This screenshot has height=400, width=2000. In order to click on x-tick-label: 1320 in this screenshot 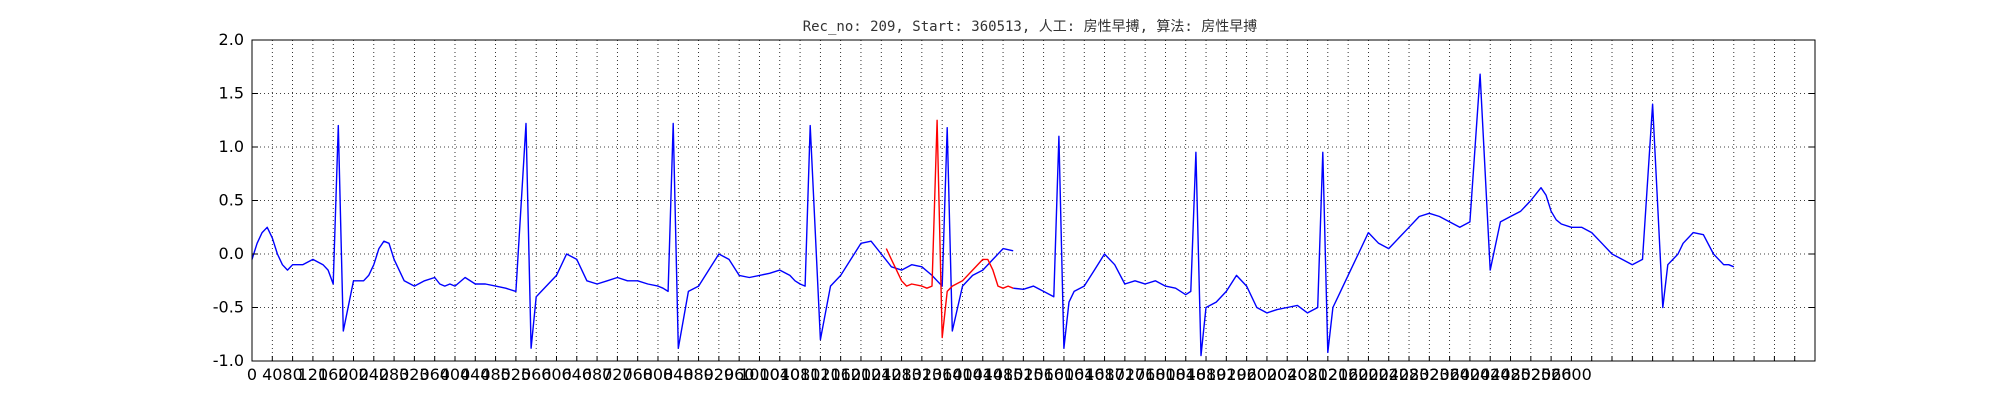, I will do `click(921, 374)`.